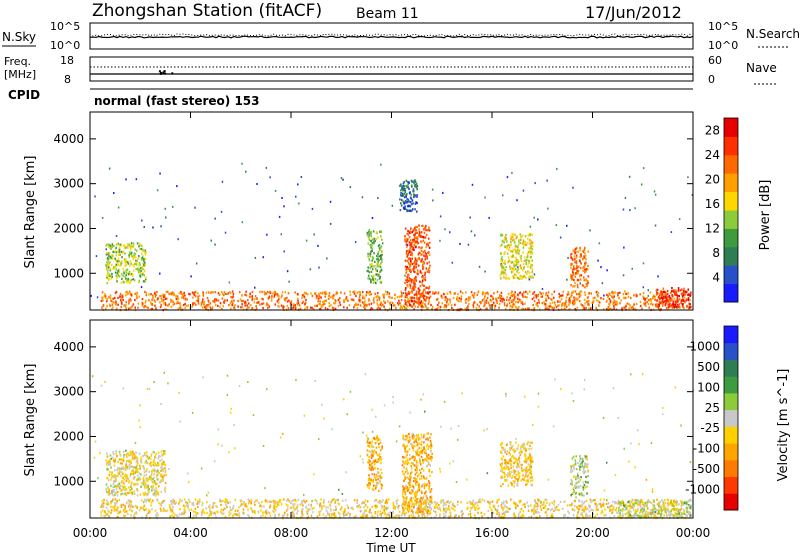 Image resolution: width=800 pixels, height=554 pixels. What do you see at coordinates (65, 26) in the screenshot?
I see `sky-tick-top: 10^5` at bounding box center [65, 26].